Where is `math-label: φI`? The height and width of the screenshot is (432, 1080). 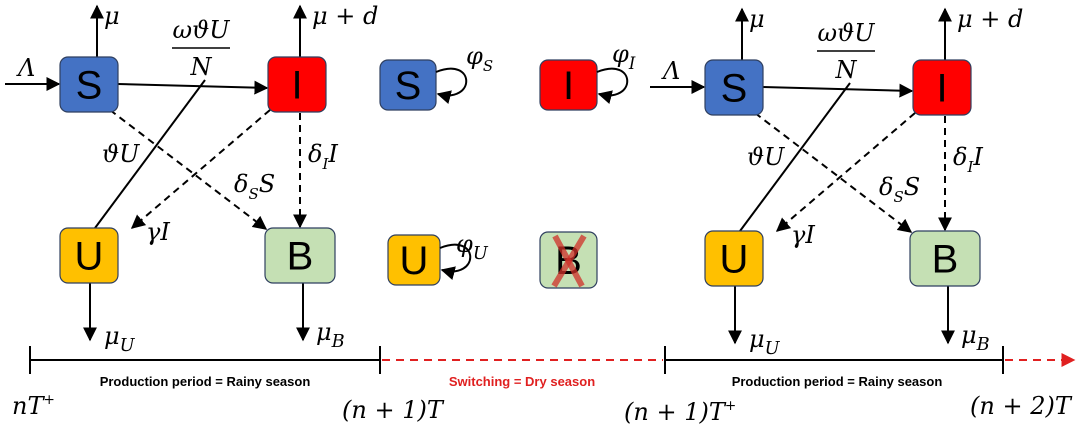 math-label: φI is located at coordinates (624, 56).